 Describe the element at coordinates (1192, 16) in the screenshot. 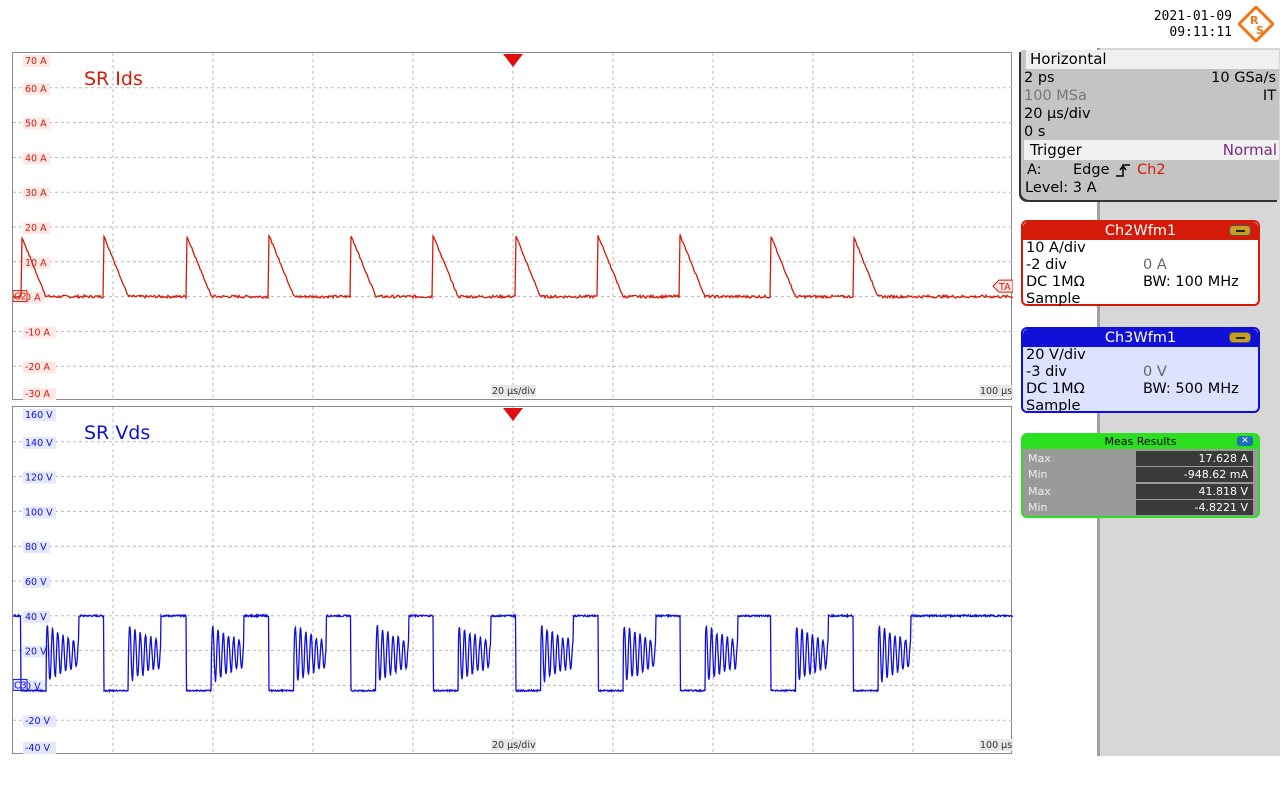

I see `date: 2021-01-09` at that location.